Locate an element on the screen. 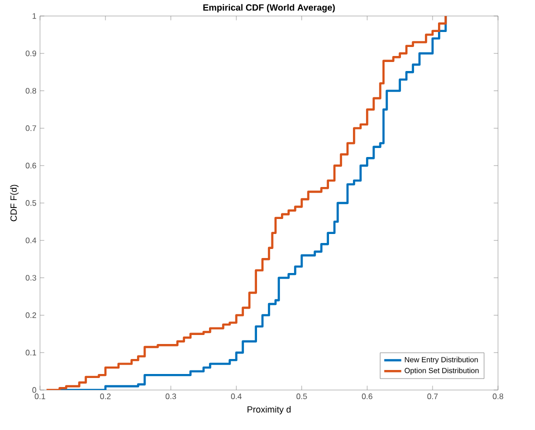  x-axis-title: Proximity d is located at coordinates (269, 410).